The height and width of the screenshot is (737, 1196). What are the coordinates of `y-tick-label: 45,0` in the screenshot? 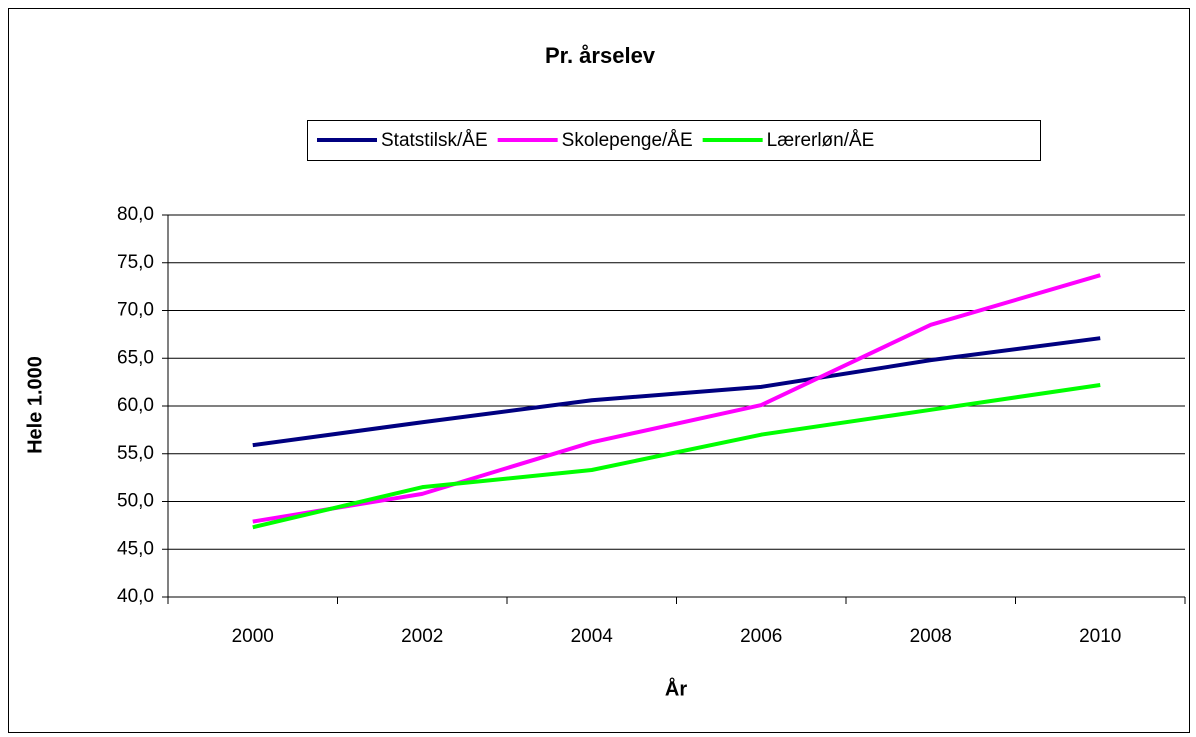 It's located at (135, 548).